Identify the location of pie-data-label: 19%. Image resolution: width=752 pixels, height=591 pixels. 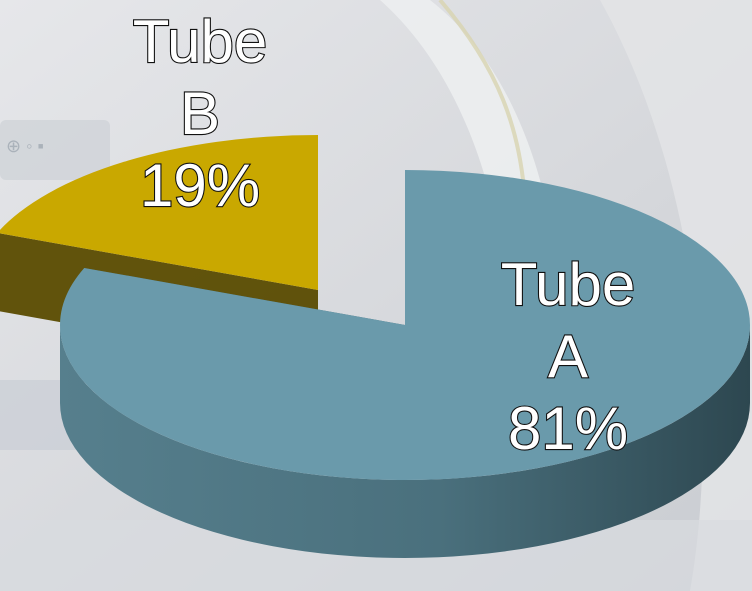
(200, 185).